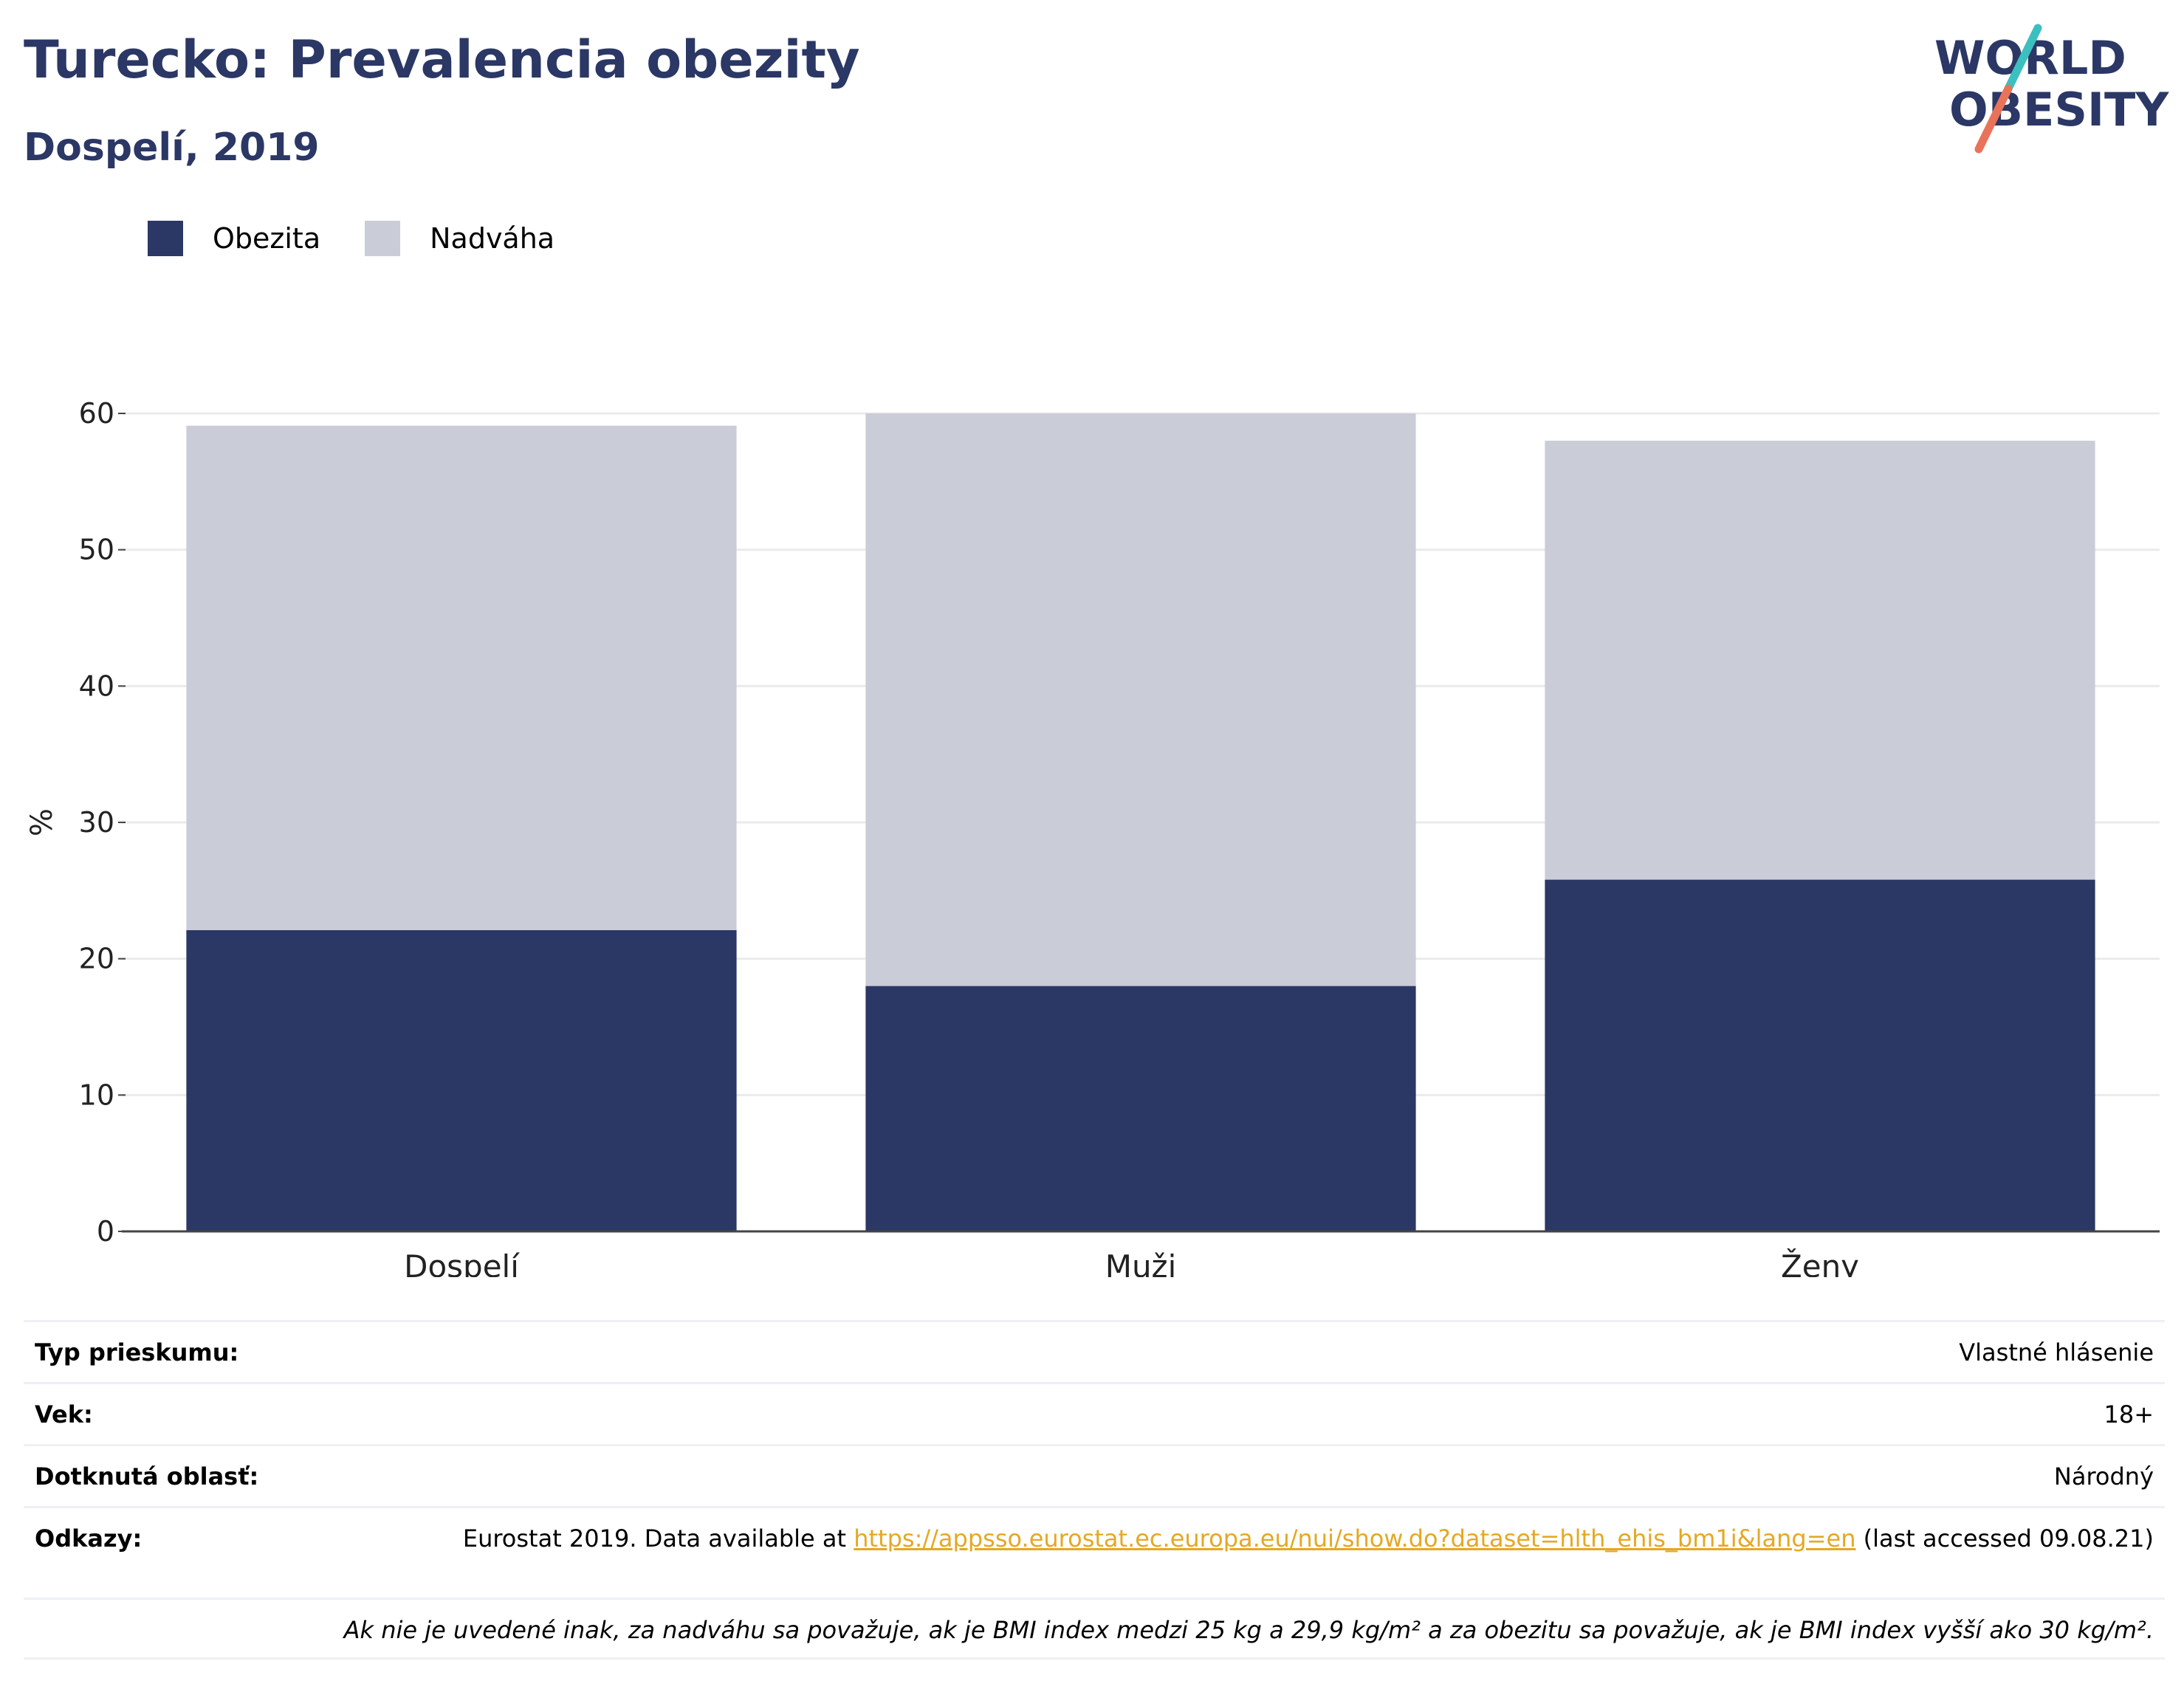  I want to click on references-label: Odkazy:, so click(89, 1539).